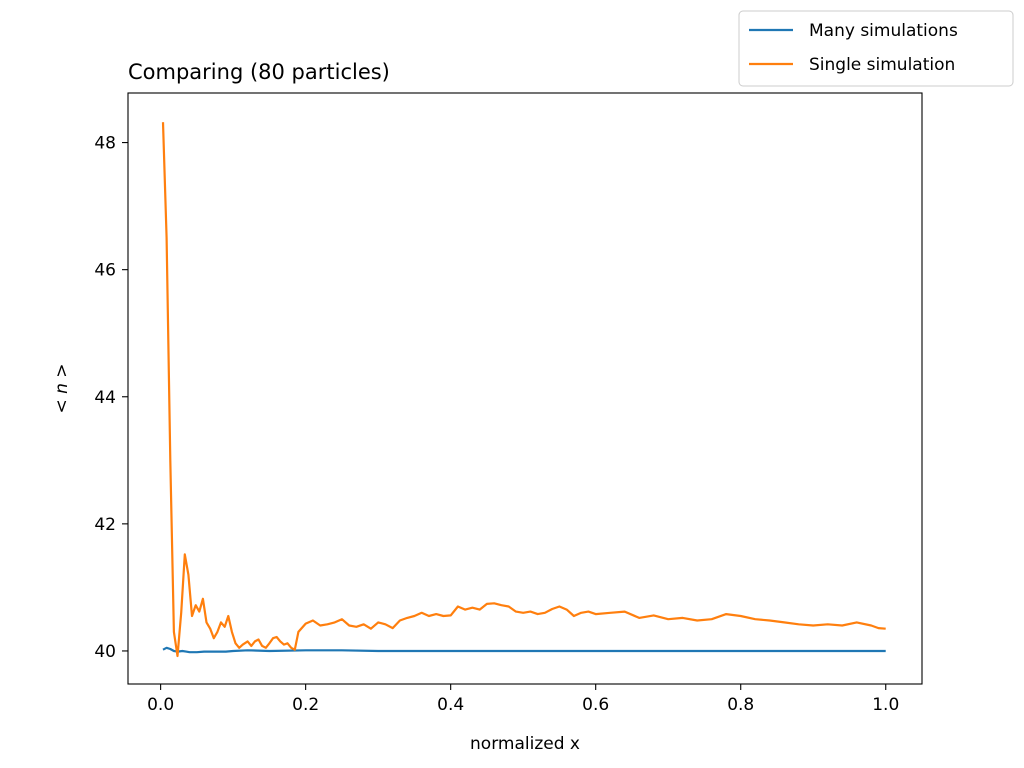  I want to click on y-tick-label: 48, so click(105, 144).